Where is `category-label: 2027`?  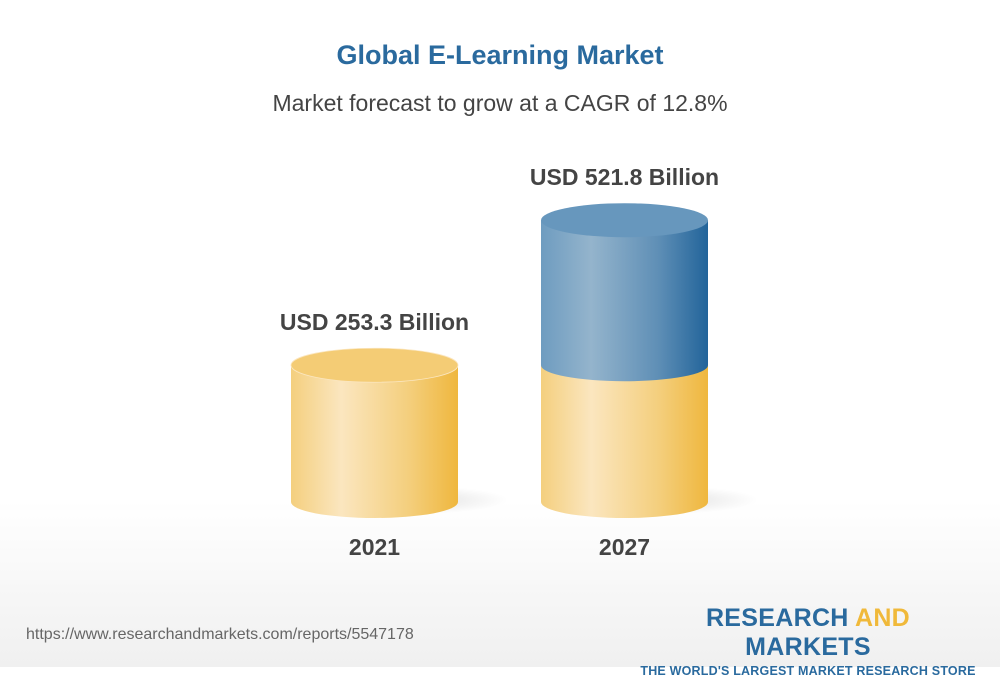 category-label: 2027 is located at coordinates (624, 547).